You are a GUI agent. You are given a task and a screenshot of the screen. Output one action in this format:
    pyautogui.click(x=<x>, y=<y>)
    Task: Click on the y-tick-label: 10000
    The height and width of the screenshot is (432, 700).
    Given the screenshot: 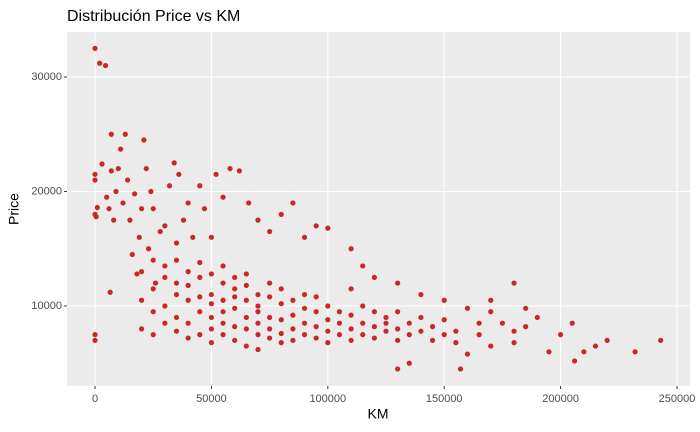 What is the action you would take?
    pyautogui.click(x=46, y=306)
    